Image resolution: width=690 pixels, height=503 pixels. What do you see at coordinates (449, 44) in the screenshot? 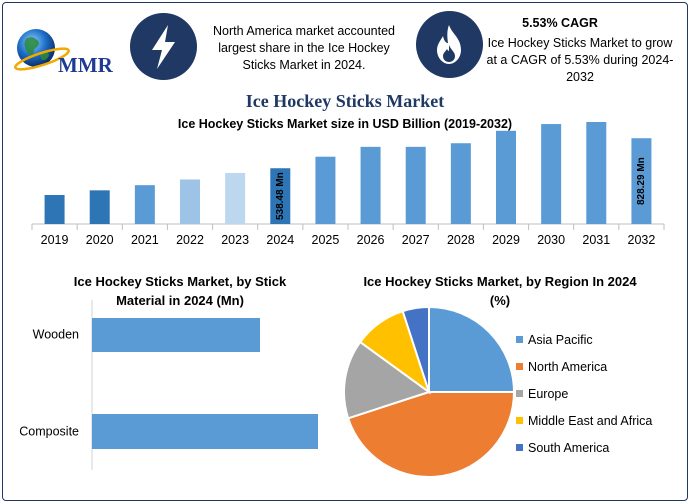
I see `flame-icon` at bounding box center [449, 44].